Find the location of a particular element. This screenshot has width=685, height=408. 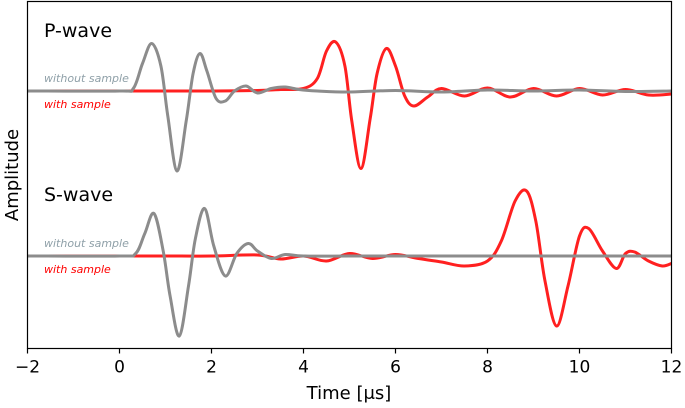

label-s-without-sample: without sample is located at coordinates (86, 243).